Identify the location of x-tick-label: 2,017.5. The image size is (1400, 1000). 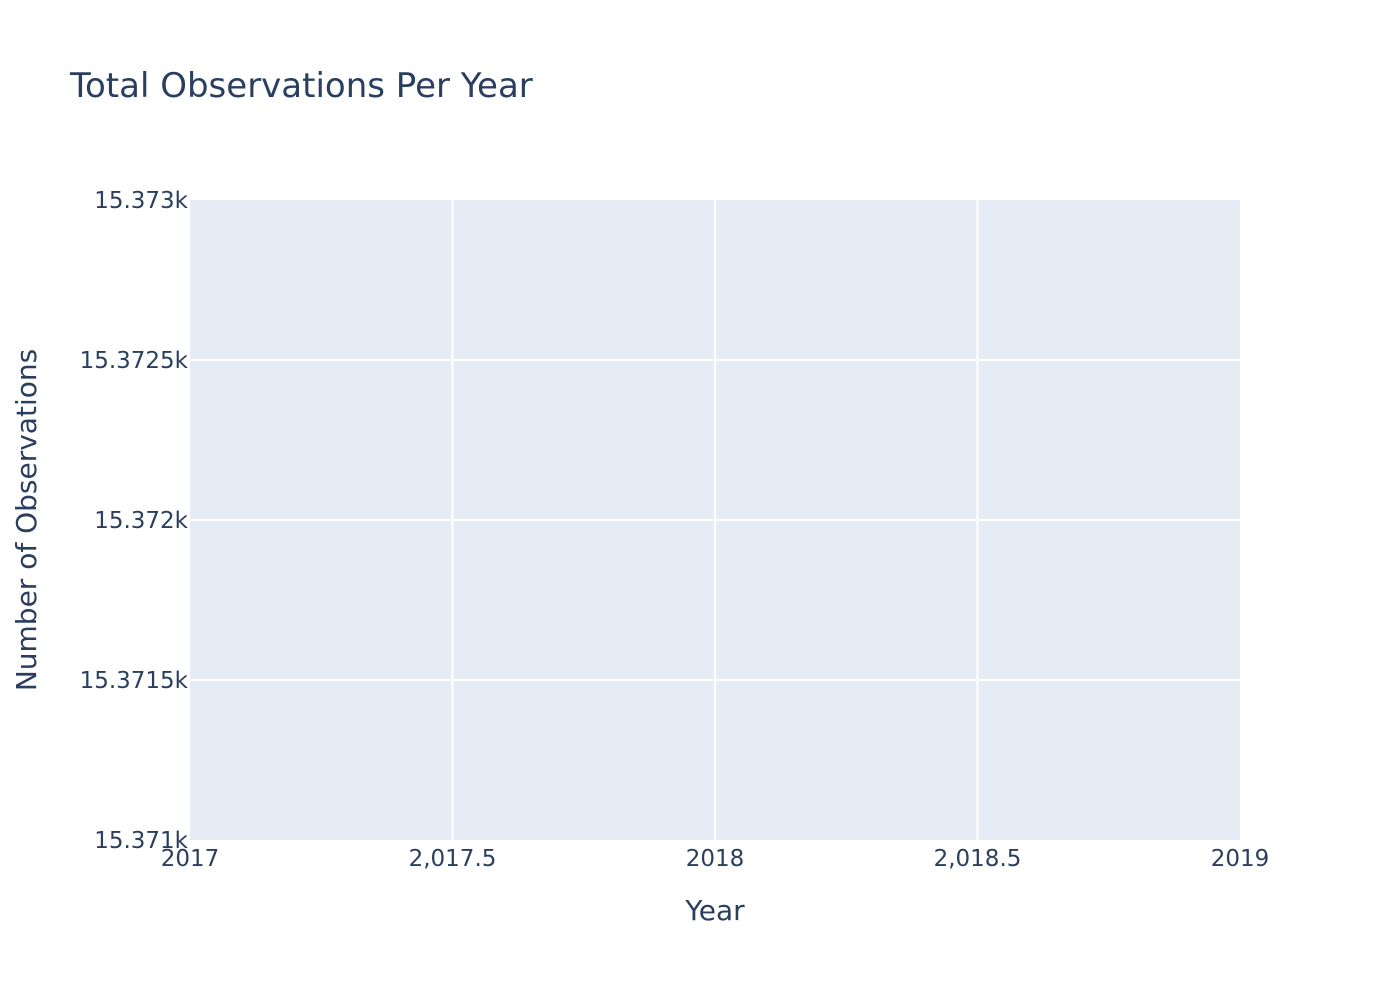
(453, 859).